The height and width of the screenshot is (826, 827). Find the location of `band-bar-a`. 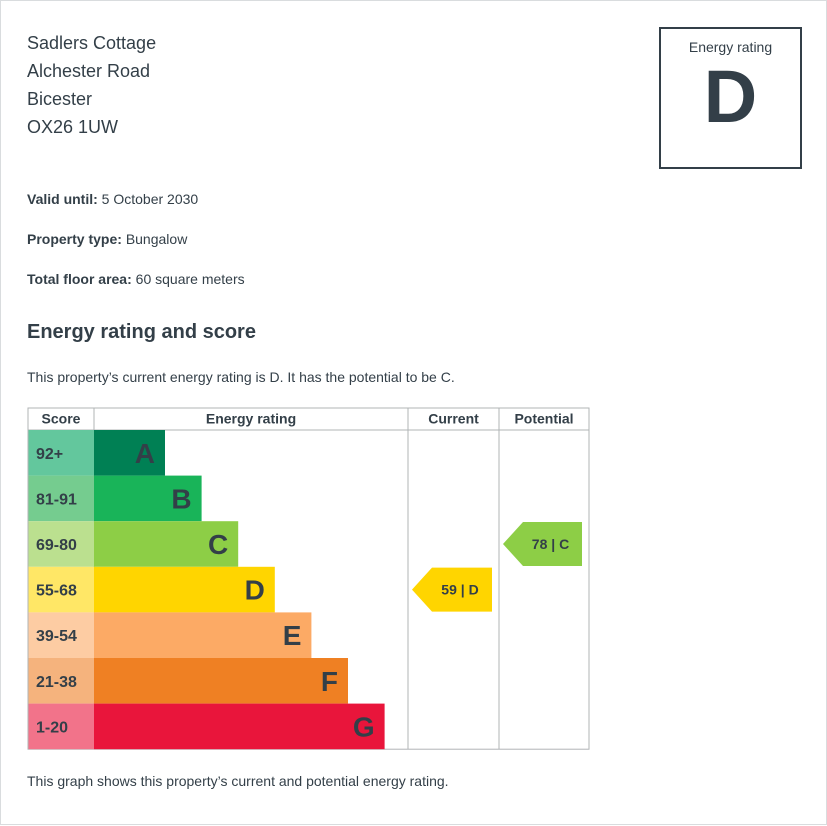

band-bar-a is located at coordinates (129, 453).